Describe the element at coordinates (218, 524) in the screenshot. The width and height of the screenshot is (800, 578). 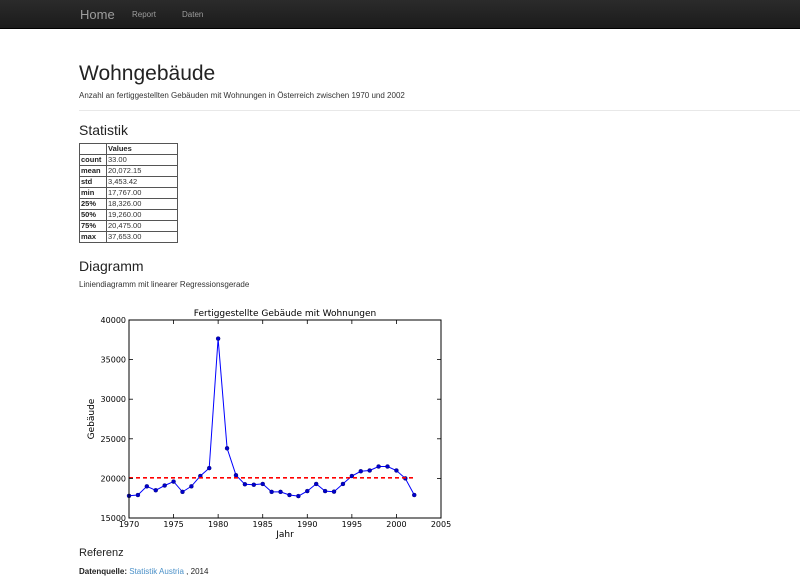
I see `x-tick-label: 1980` at that location.